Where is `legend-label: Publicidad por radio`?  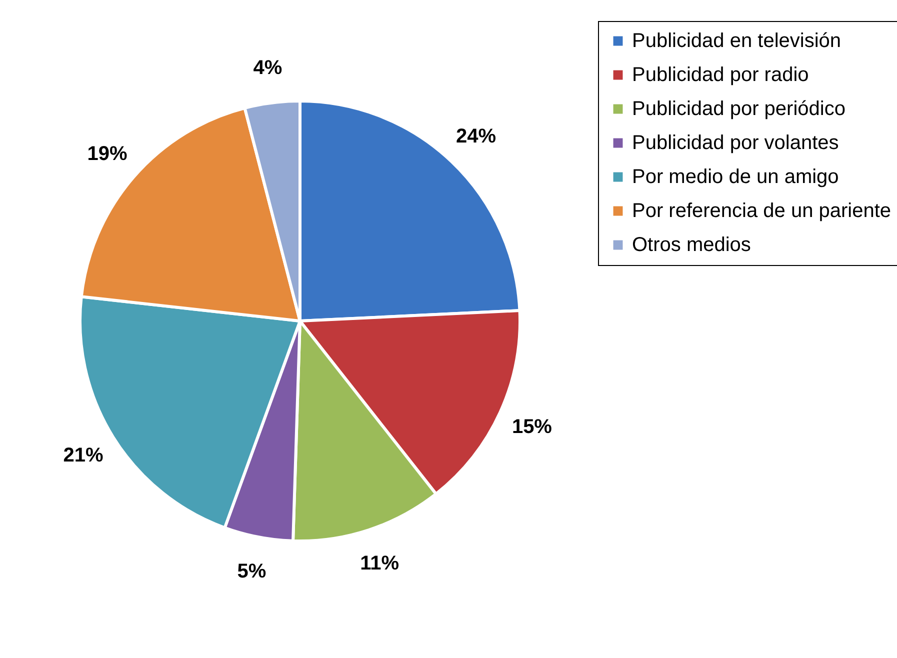 legend-label: Publicidad por radio is located at coordinates (720, 75).